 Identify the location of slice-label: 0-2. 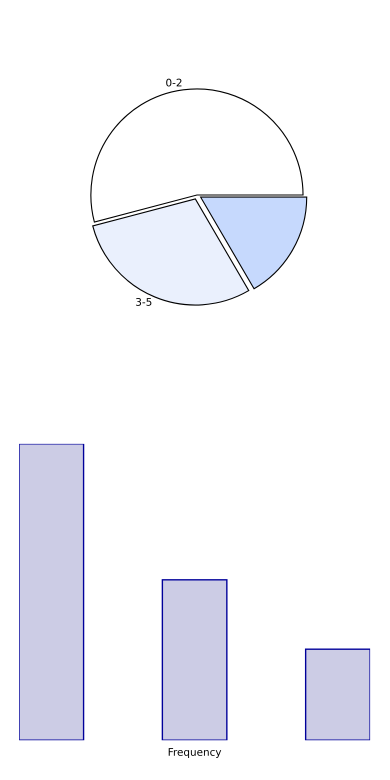
(174, 82).